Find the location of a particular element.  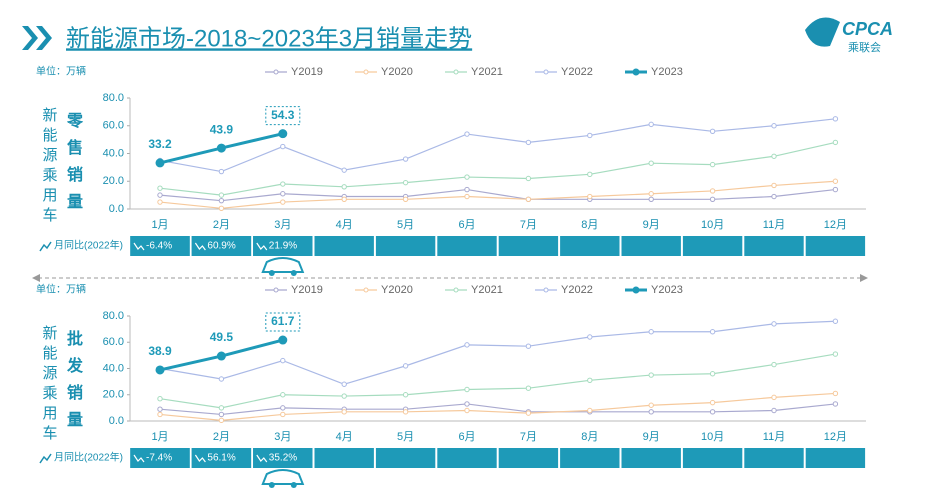

side-label: 新 is located at coordinates (49, 333).